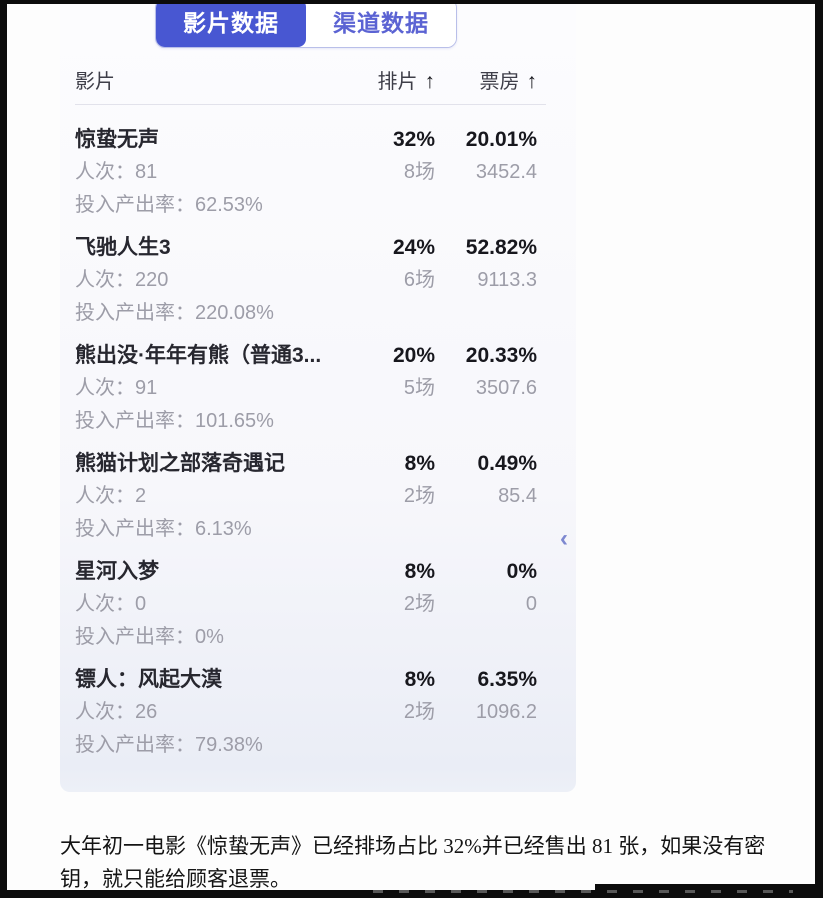 The width and height of the screenshot is (823, 898). What do you see at coordinates (146, 172) in the screenshot?
I see `attendance-value: 81` at bounding box center [146, 172].